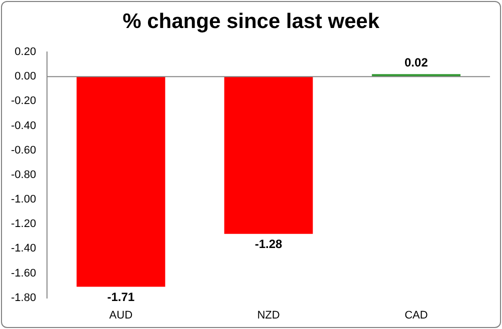 Image resolution: width=502 pixels, height=329 pixels. What do you see at coordinates (23, 298) in the screenshot?
I see `y-tick-label: -1.80` at bounding box center [23, 298].